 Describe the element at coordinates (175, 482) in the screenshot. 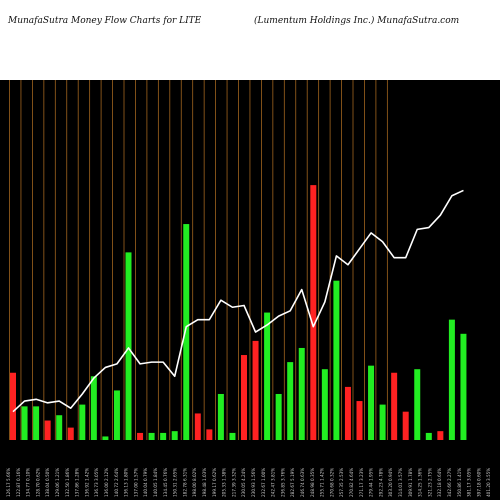

I see `x-tick-label: 150.31 2.65%` at that location.